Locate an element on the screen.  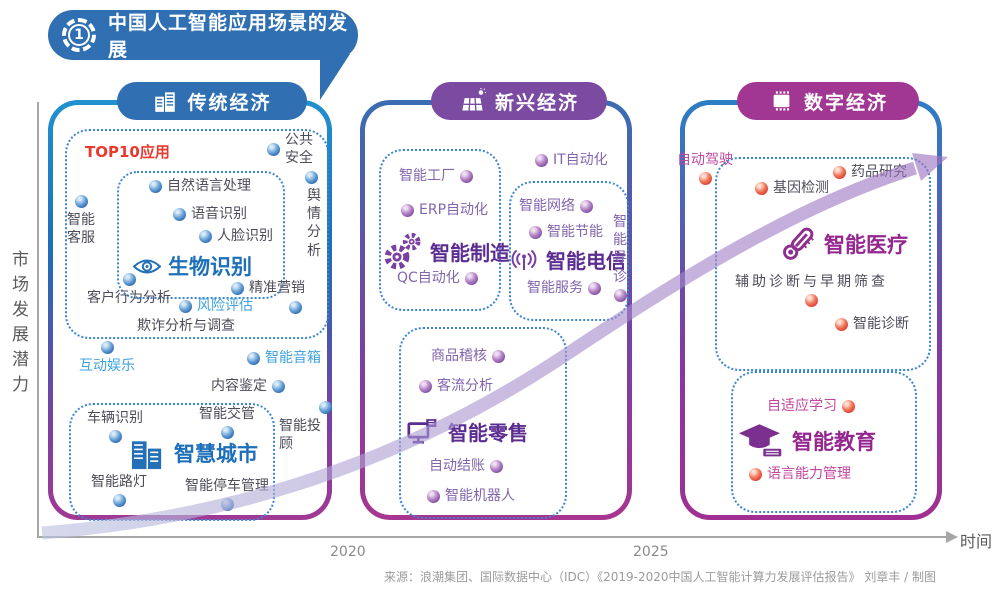
item-speech-recognition: 语音识别 is located at coordinates (210, 214).